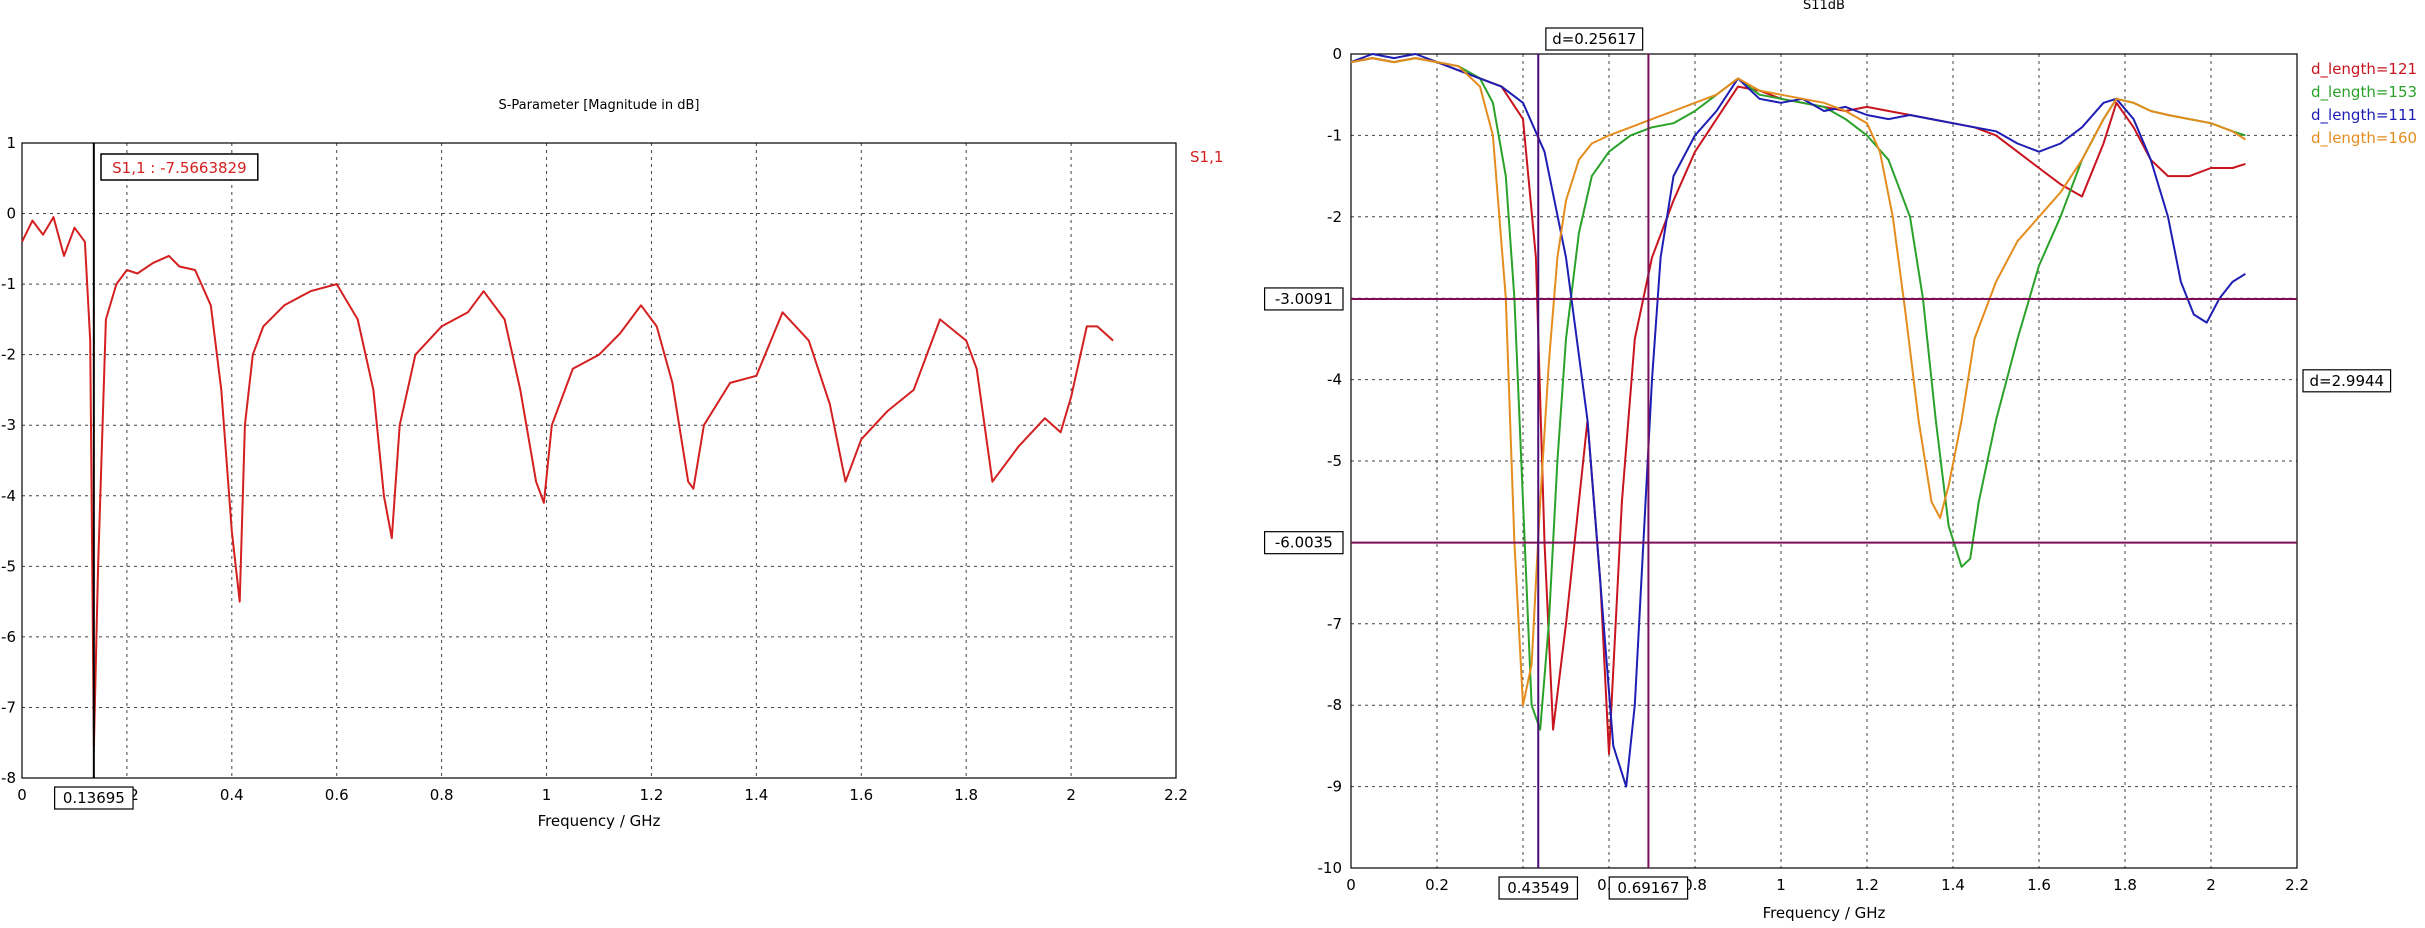 The width and height of the screenshot is (2425, 928). I want to click on legend-entry: S1,1, so click(1206, 157).